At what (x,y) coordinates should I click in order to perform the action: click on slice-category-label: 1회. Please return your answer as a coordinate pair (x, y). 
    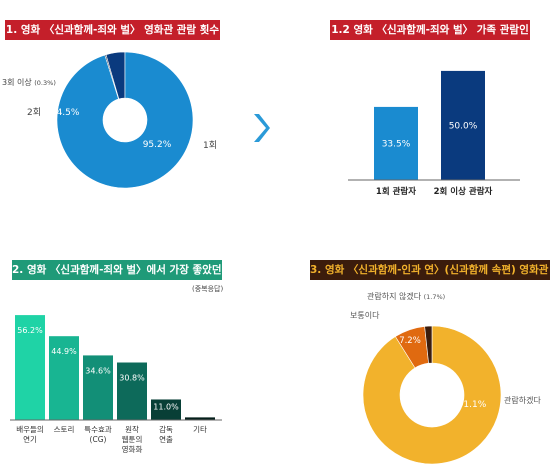
    Looking at the image, I should click on (210, 145).